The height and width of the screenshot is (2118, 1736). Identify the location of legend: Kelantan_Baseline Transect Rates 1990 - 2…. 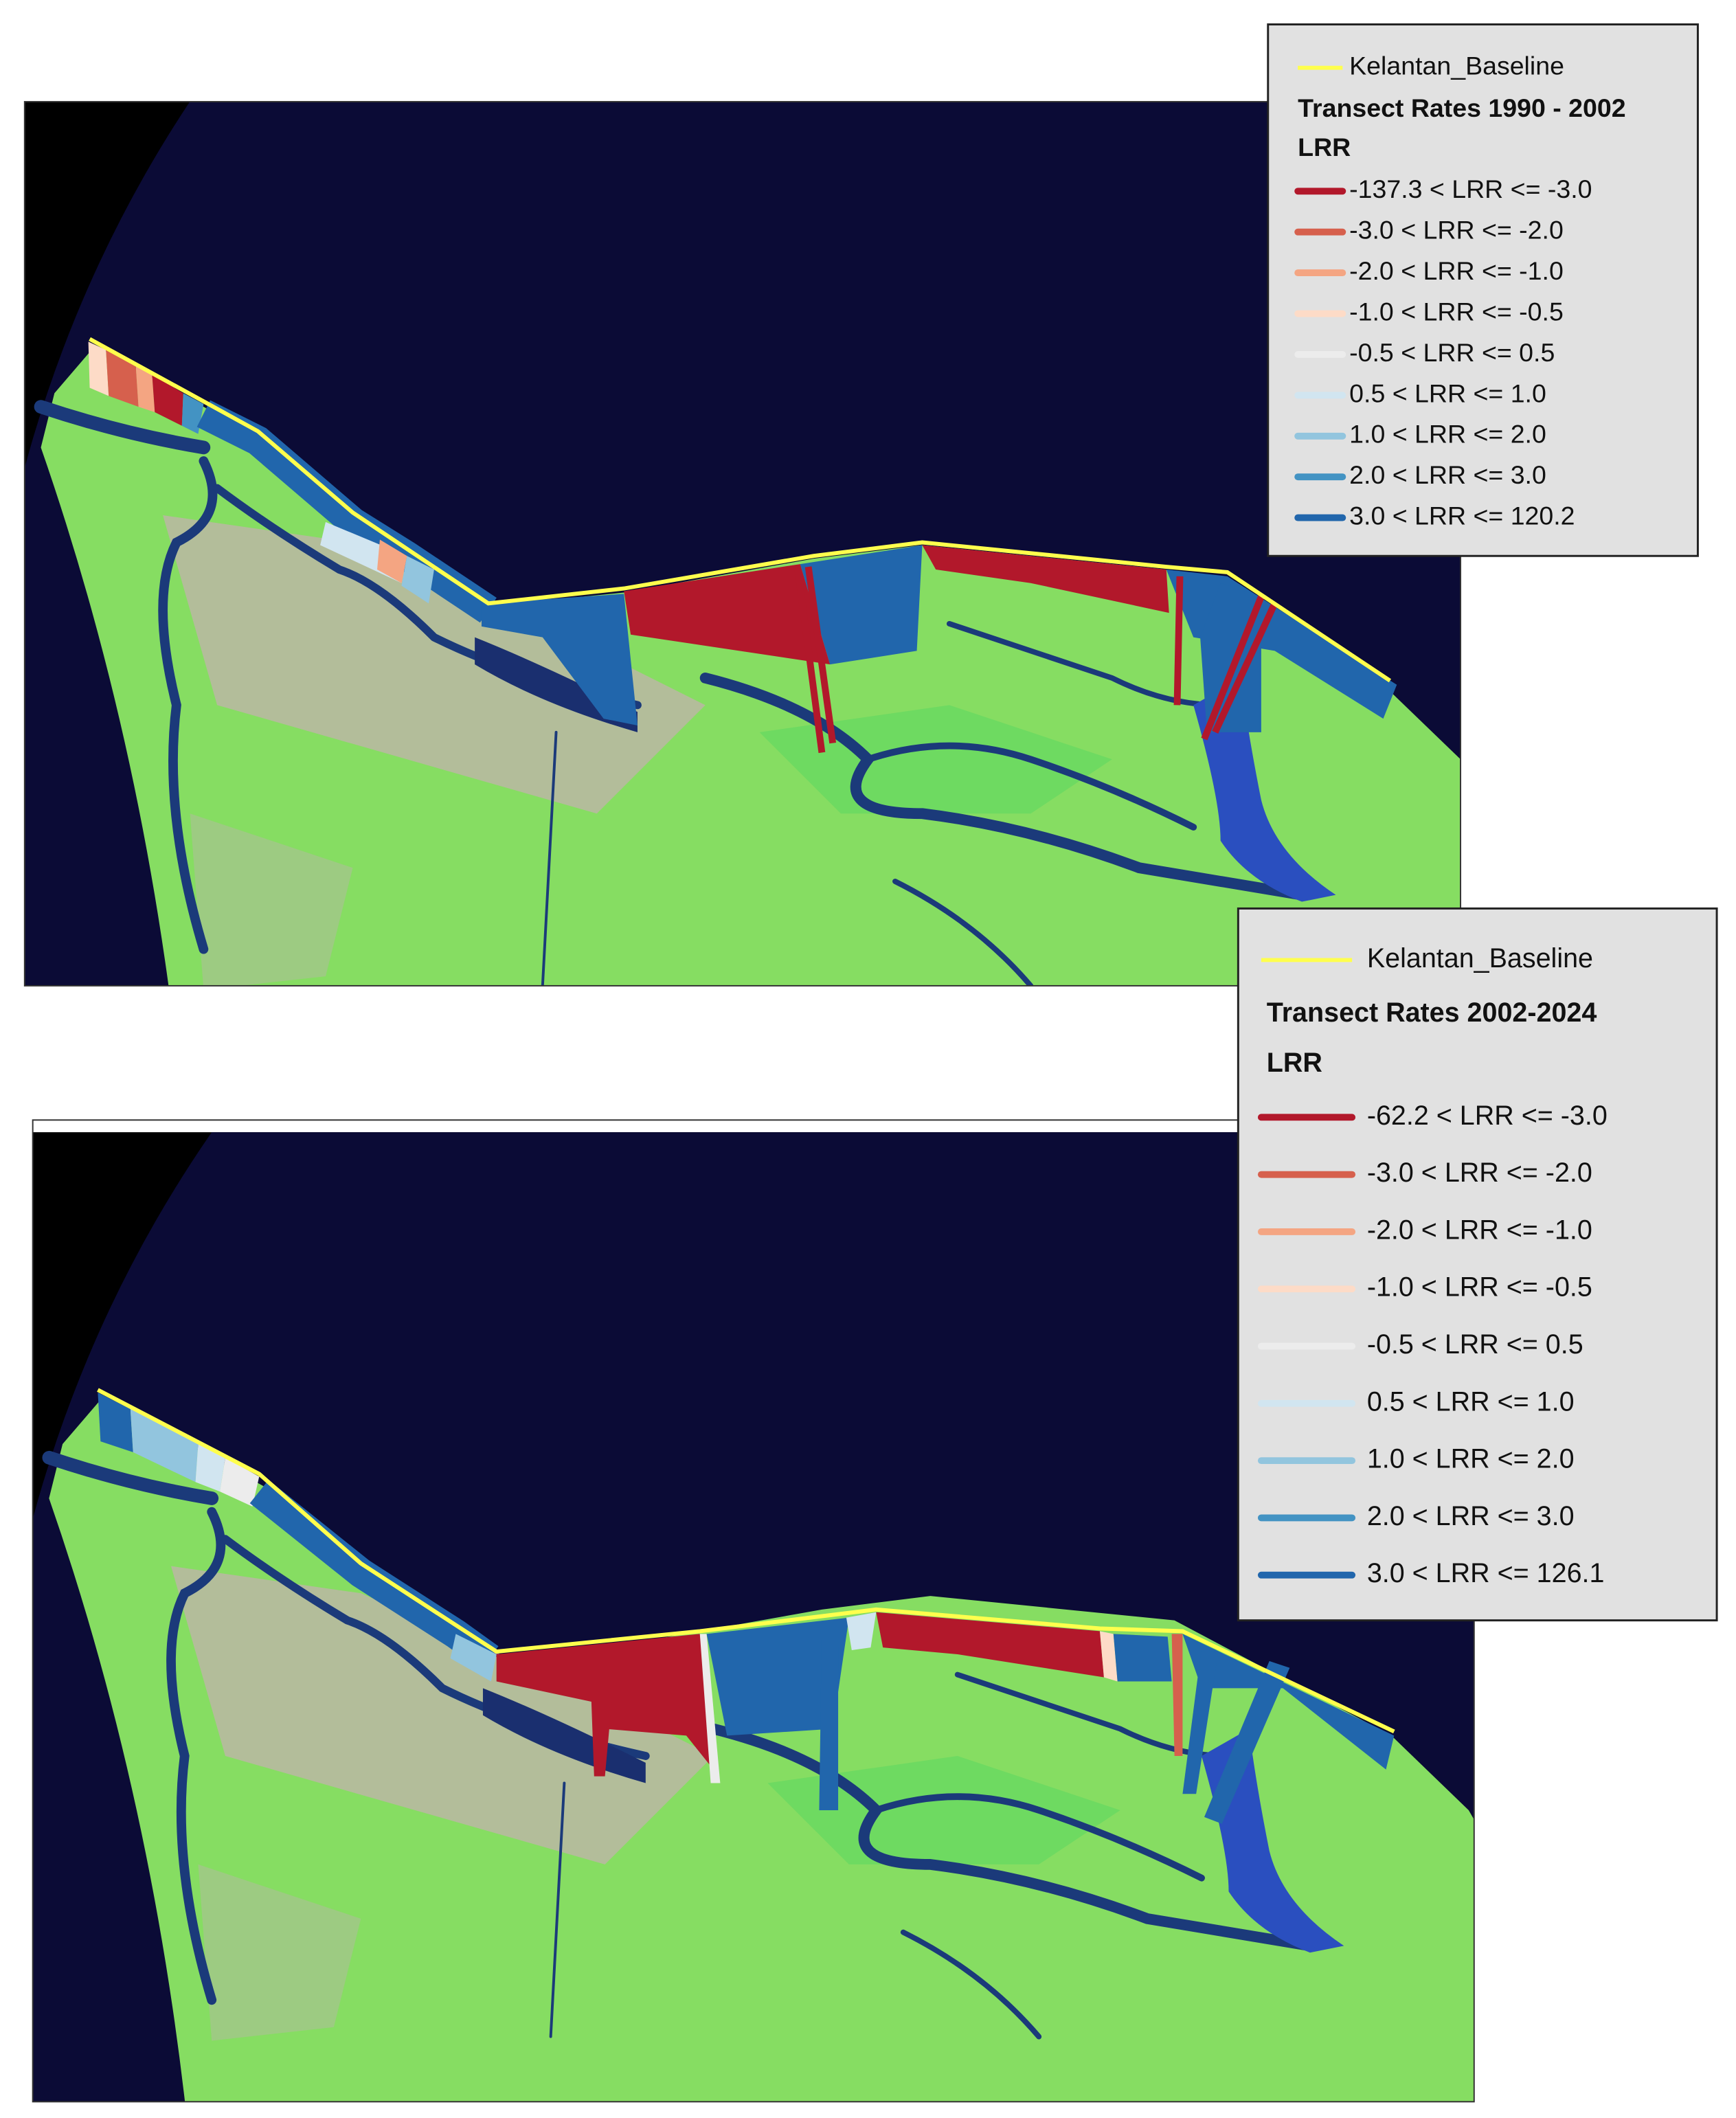
(1483, 290).